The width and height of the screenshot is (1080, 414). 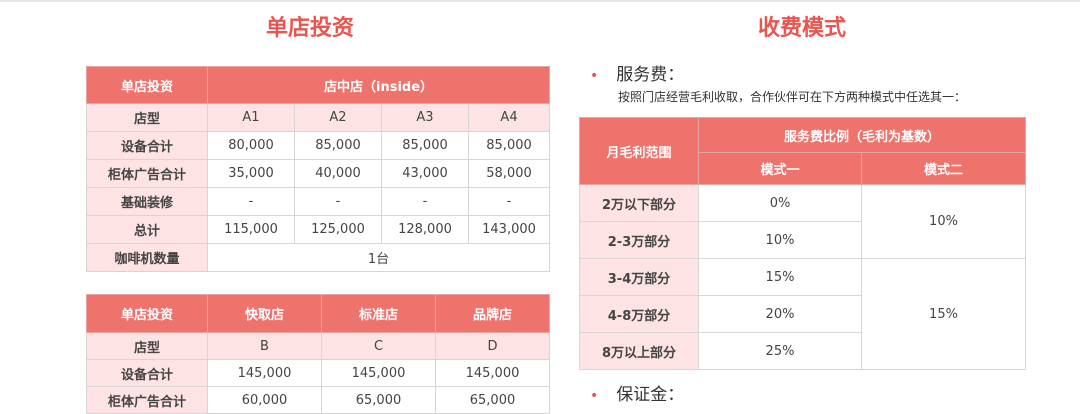 I want to click on table-cell: D, so click(x=492, y=346).